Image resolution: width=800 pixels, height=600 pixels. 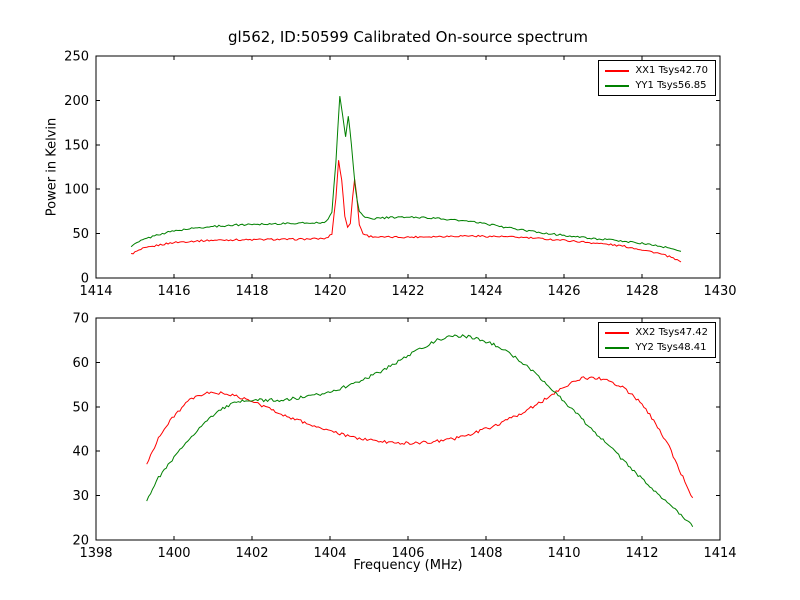 What do you see at coordinates (329, 291) in the screenshot?
I see `x-tick-label: 1420` at bounding box center [329, 291].